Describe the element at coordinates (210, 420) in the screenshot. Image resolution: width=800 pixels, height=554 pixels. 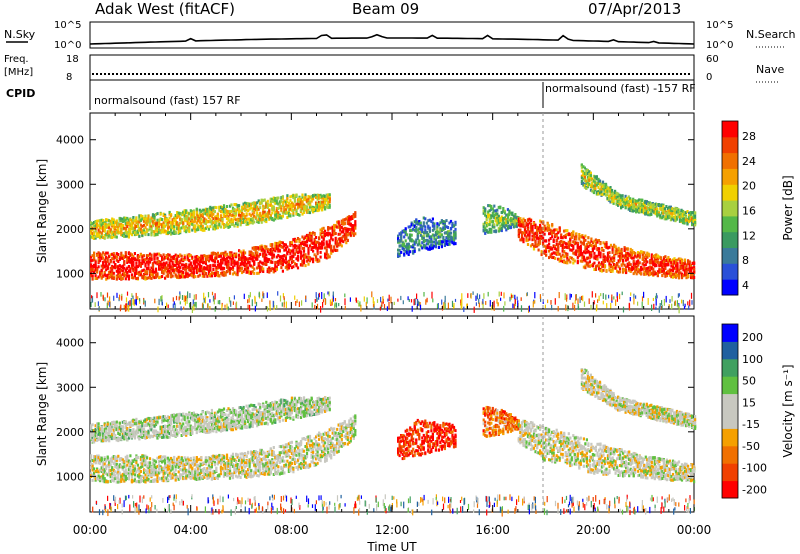
I see `velocity-region-upper-band` at that location.